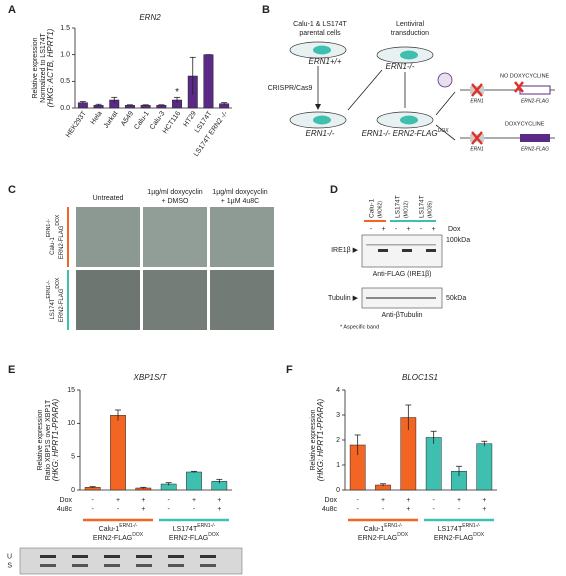 The width and height of the screenshot is (566, 576). I want to click on x-tick-label: A549, so click(127, 118).